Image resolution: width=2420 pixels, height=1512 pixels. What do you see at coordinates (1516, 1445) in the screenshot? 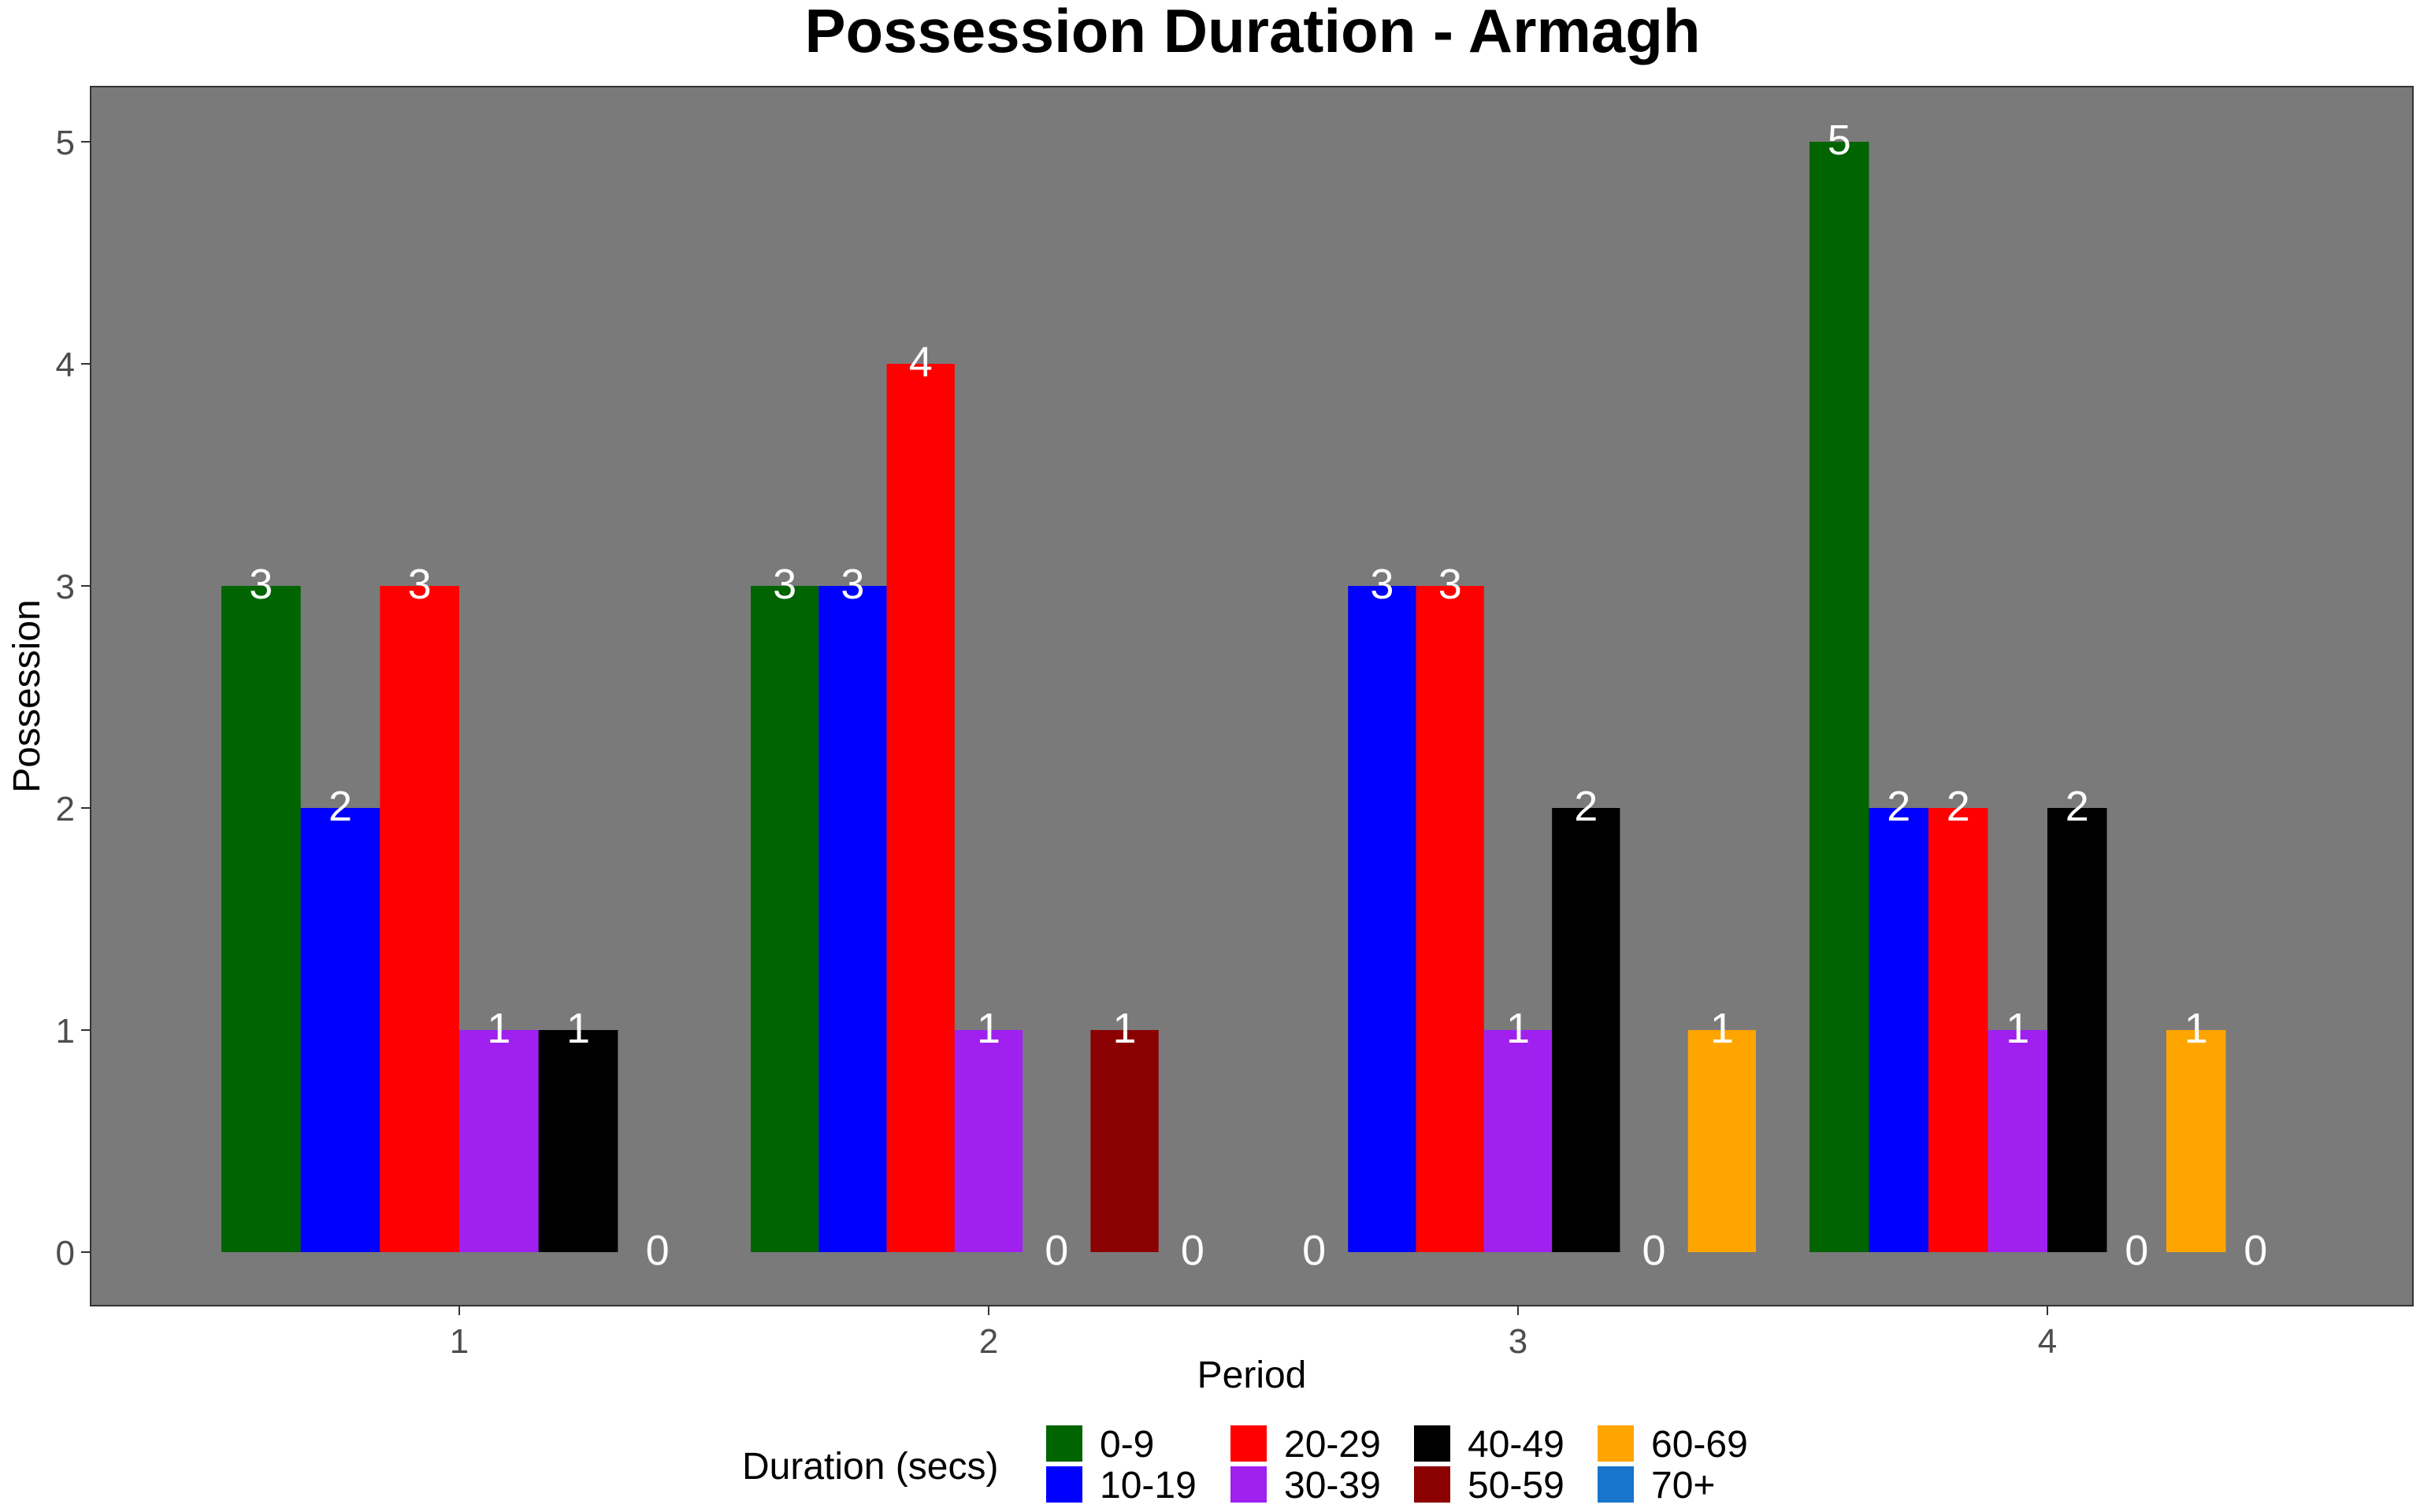
I see `legend-label-40-49: 40-49` at bounding box center [1516, 1445].